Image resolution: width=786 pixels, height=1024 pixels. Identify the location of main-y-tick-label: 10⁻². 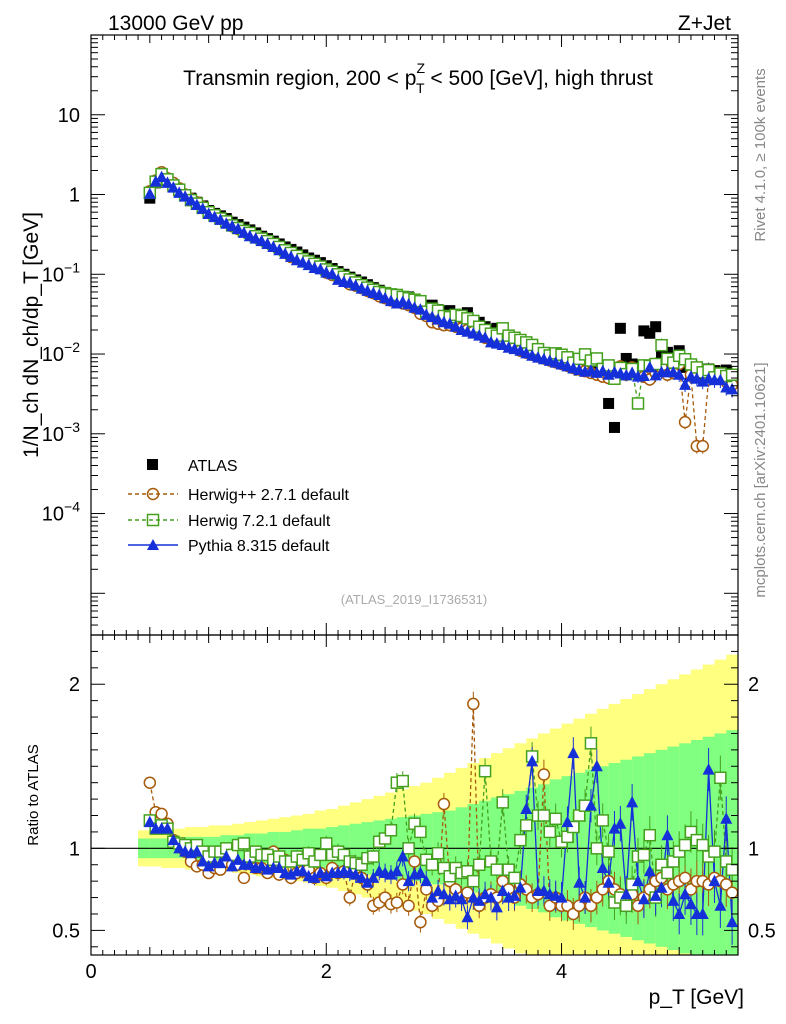
(61, 352).